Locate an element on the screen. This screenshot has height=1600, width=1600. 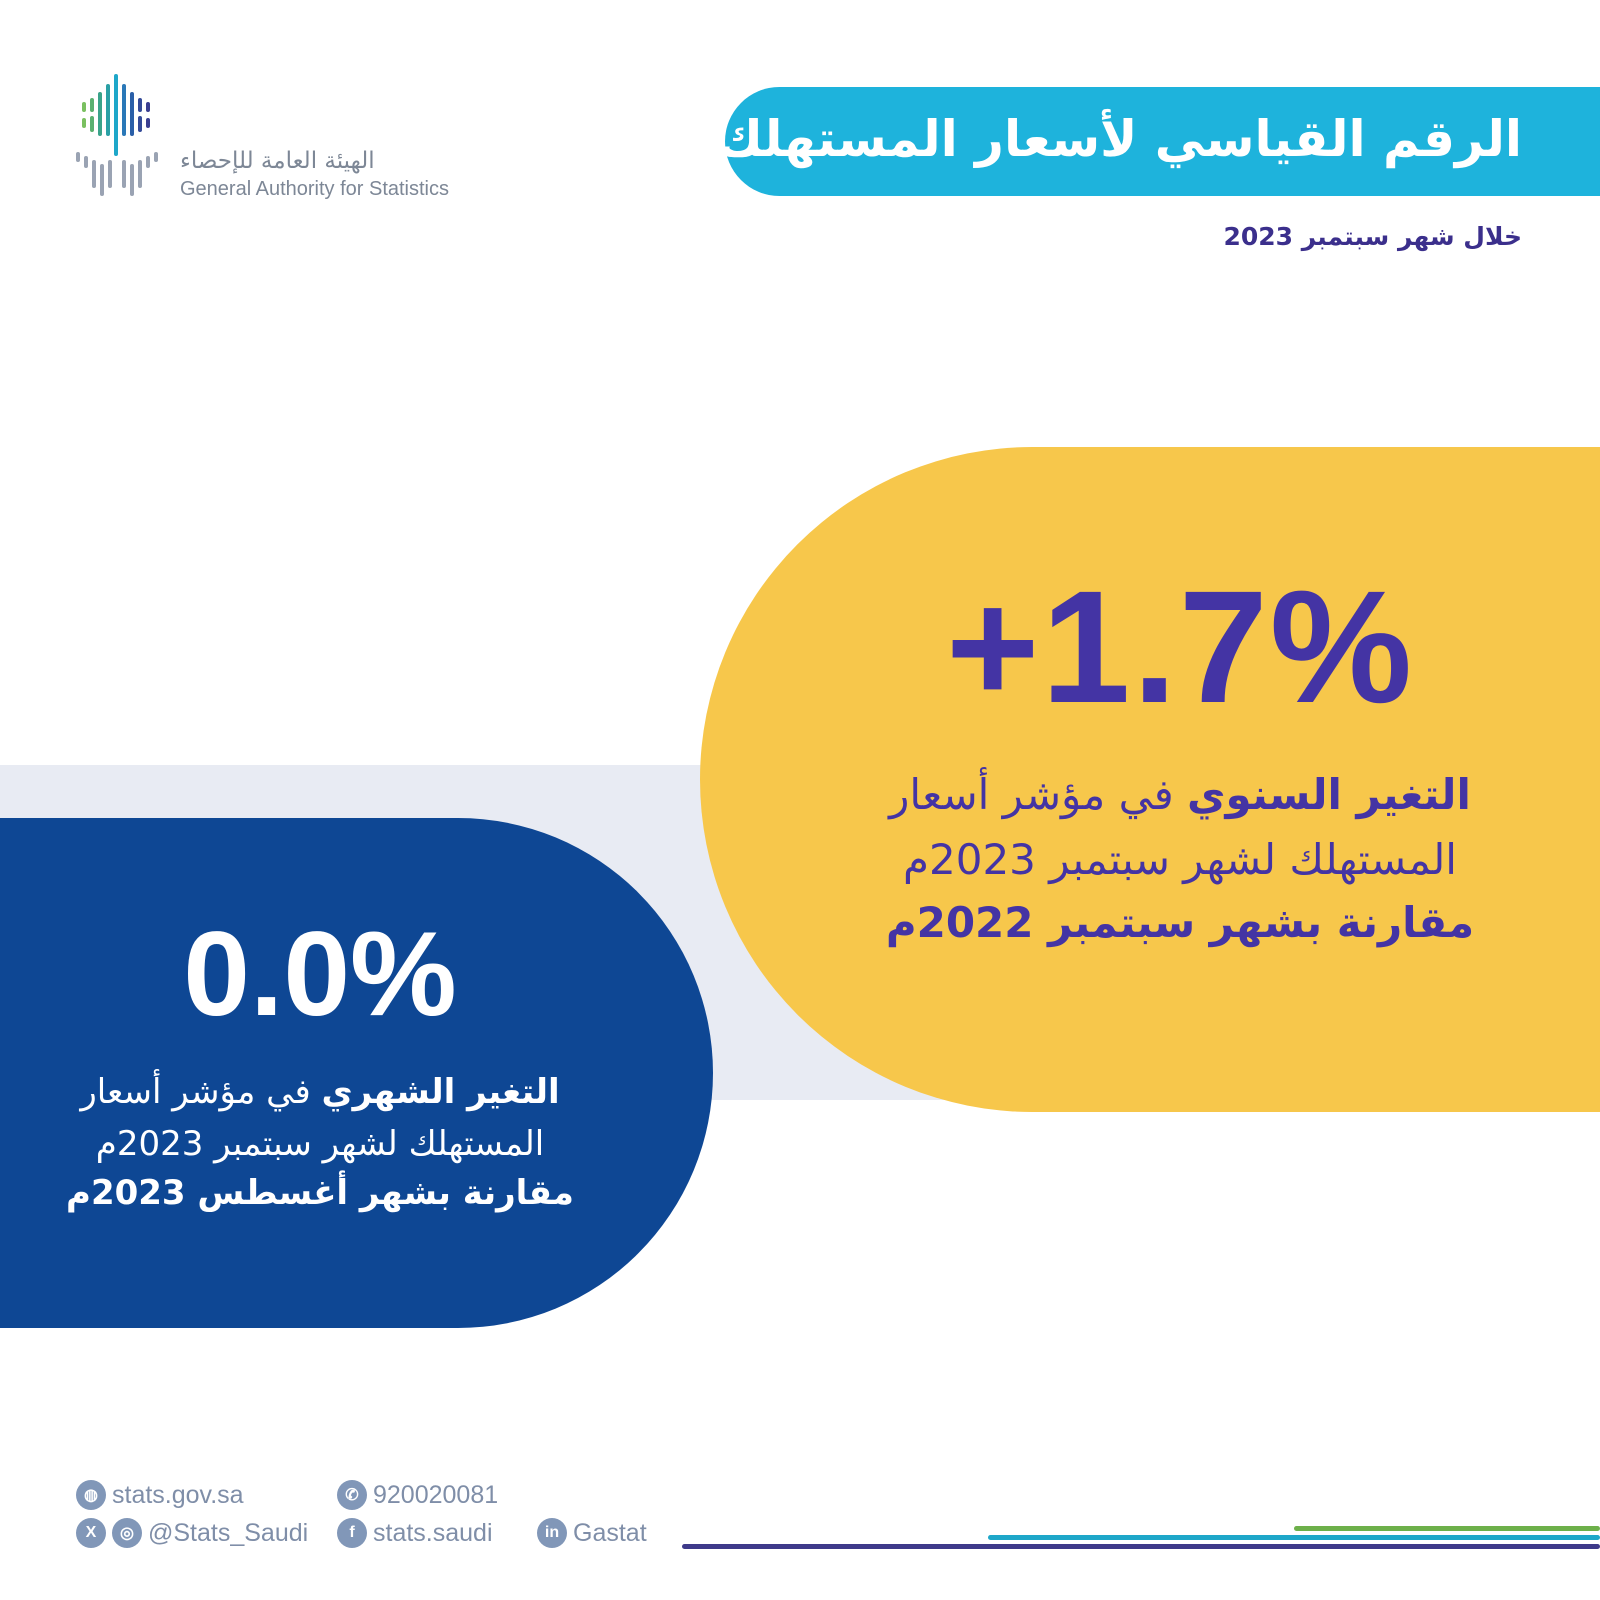
website-text: stats.gov.sa is located at coordinates (178, 1494).